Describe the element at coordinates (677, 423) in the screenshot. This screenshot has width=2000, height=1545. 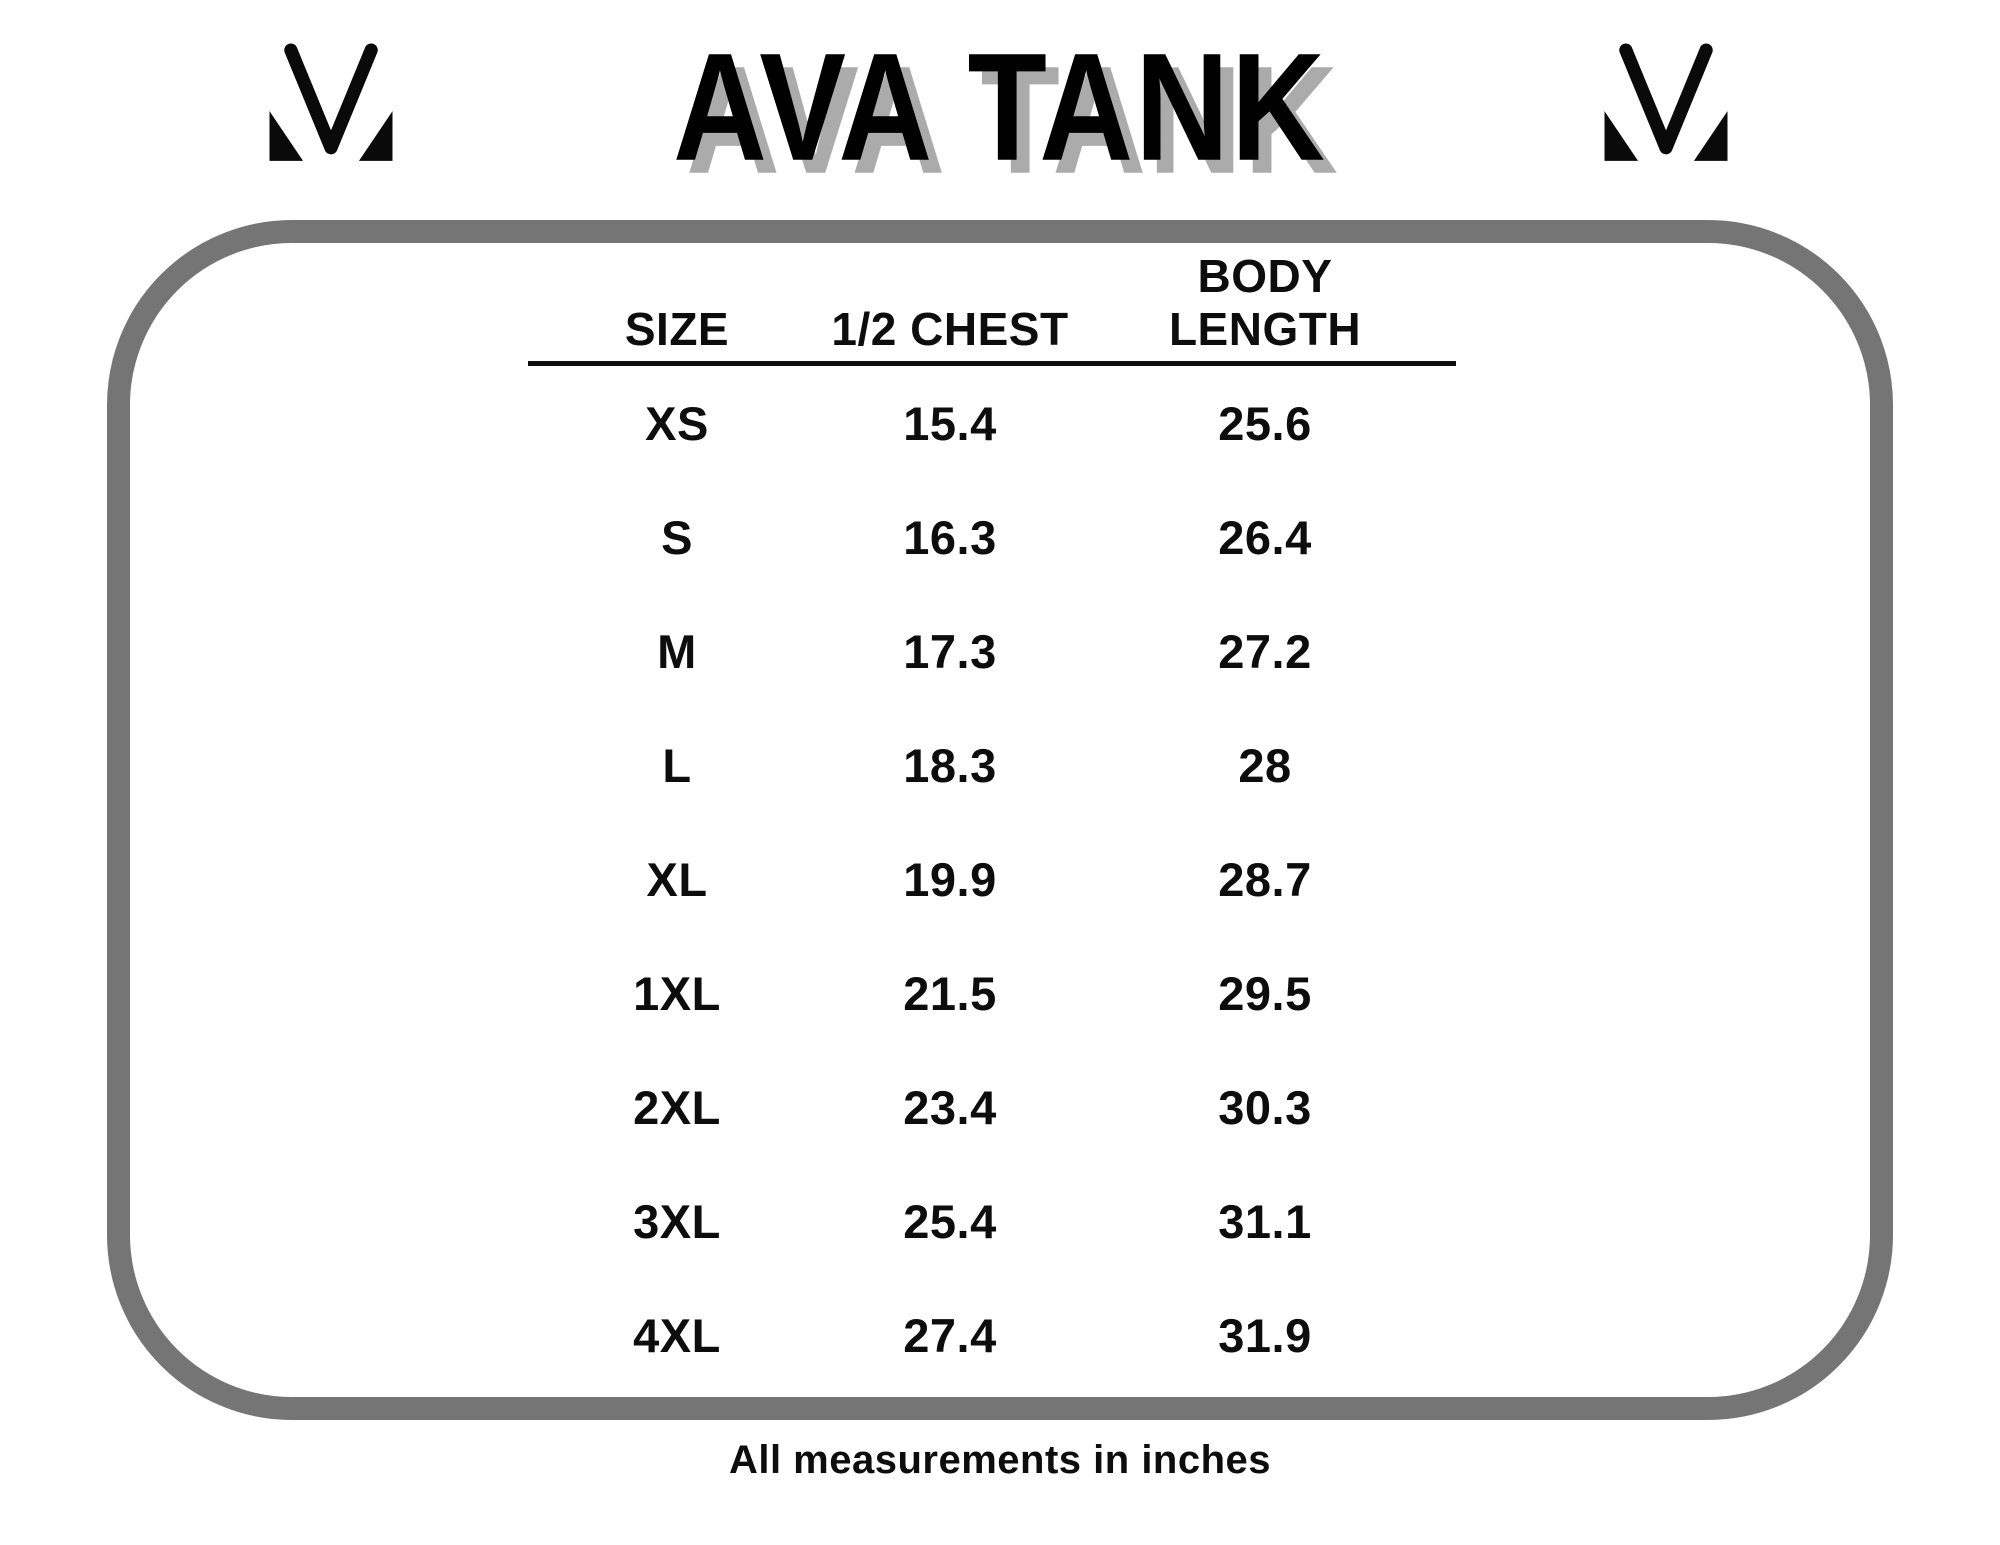
I see `size-cell: XS` at that location.